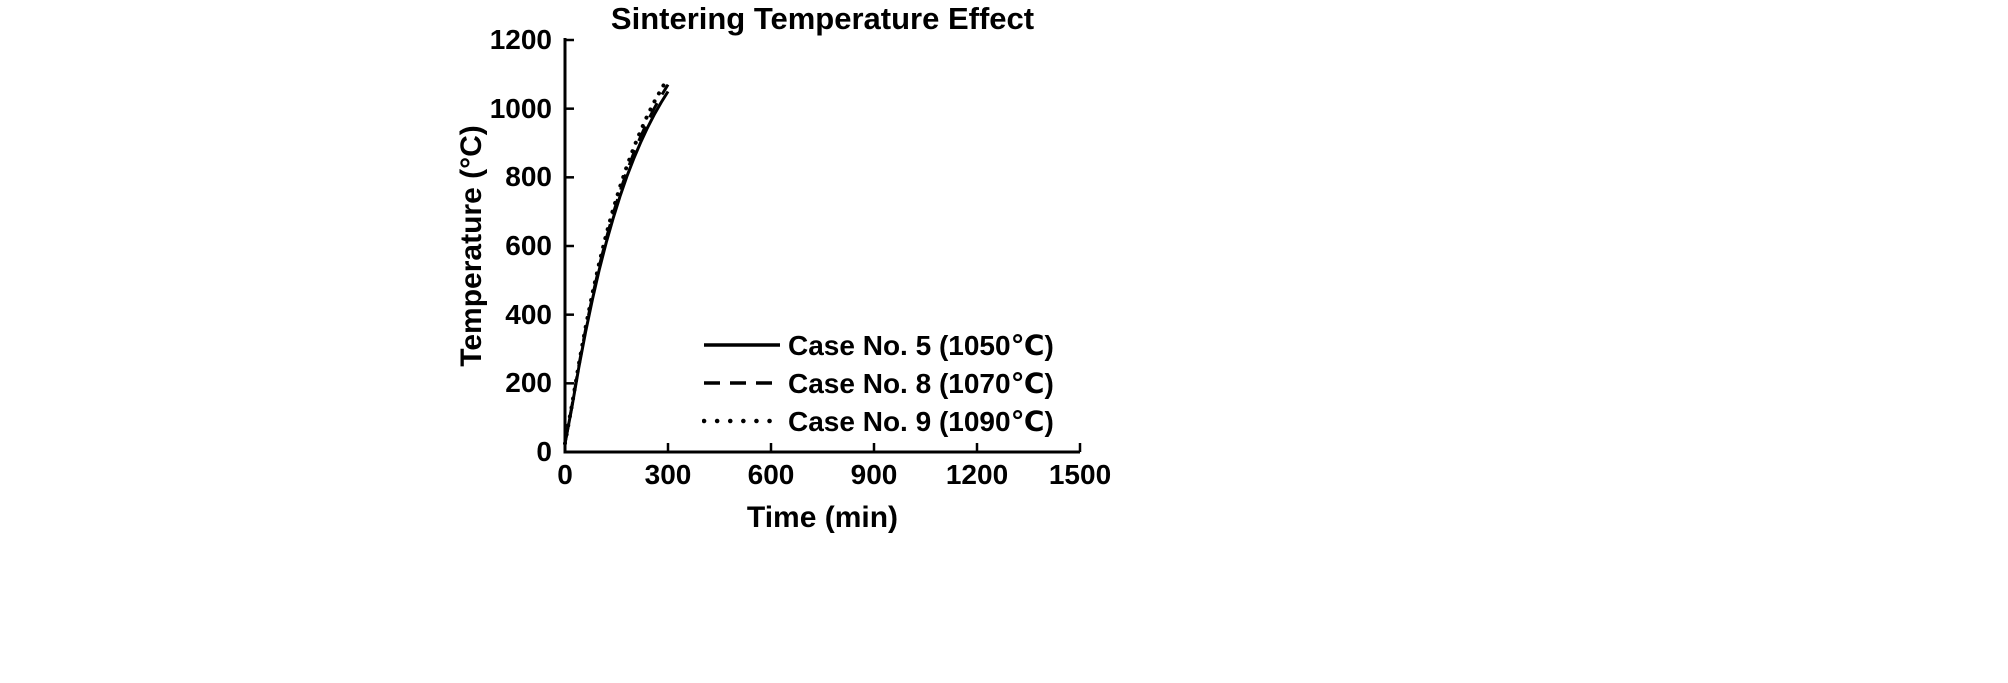 This screenshot has height=683, width=2008. I want to click on x-tick-label: 0, so click(565, 474).